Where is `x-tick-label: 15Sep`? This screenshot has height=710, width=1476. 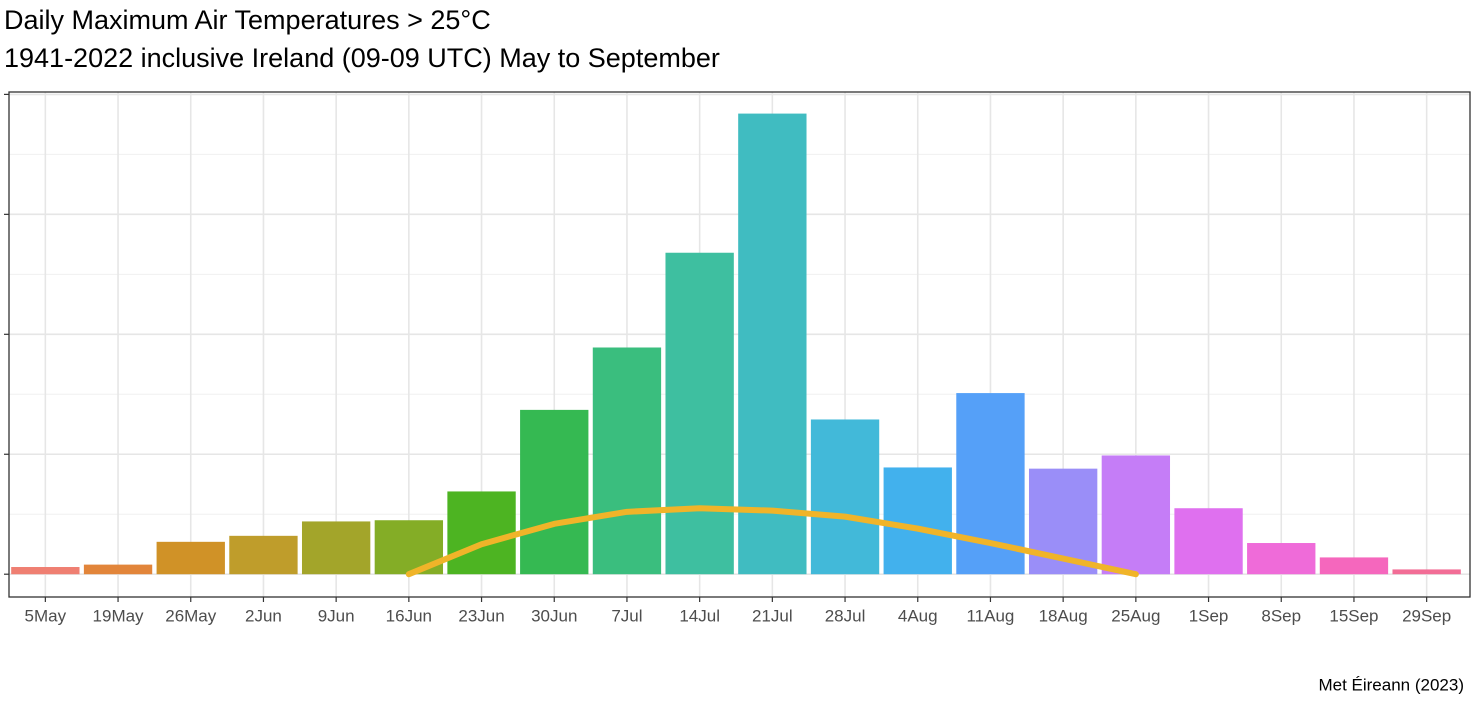
x-tick-label: 15Sep is located at coordinates (1353, 615).